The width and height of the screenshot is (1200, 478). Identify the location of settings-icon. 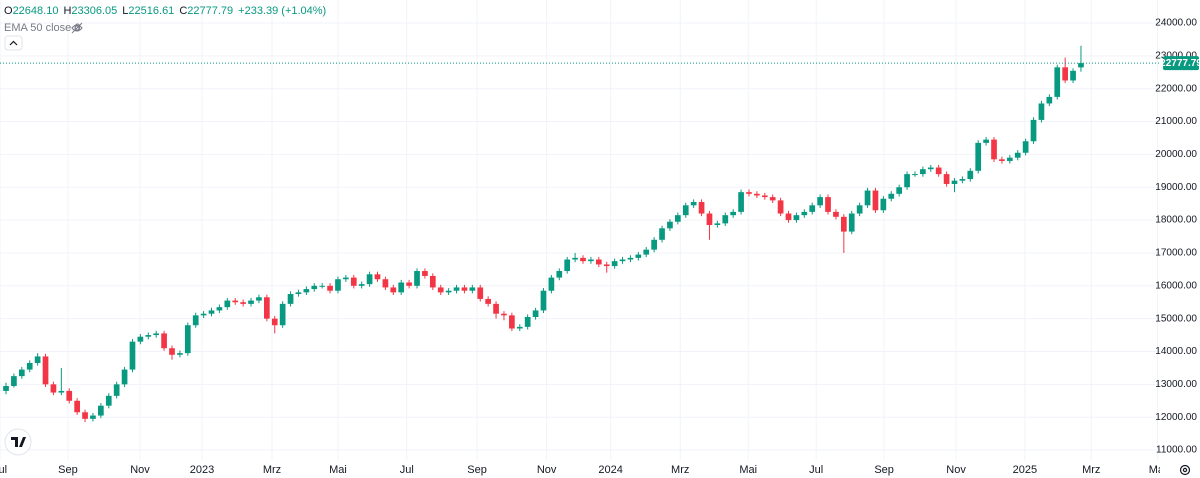
(1185, 470).